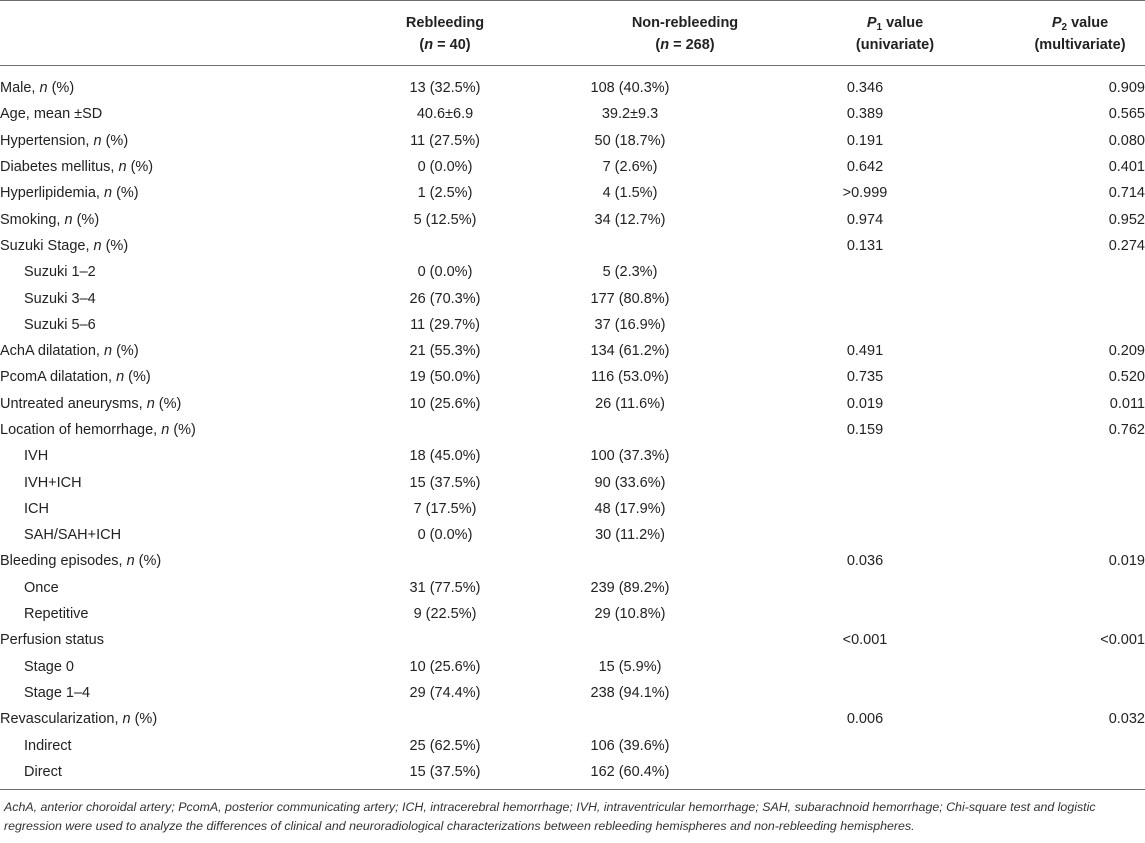 This screenshot has width=1145, height=843. Describe the element at coordinates (445, 587) in the screenshot. I see `cell-rebleeding: 31 (77.5%)` at that location.